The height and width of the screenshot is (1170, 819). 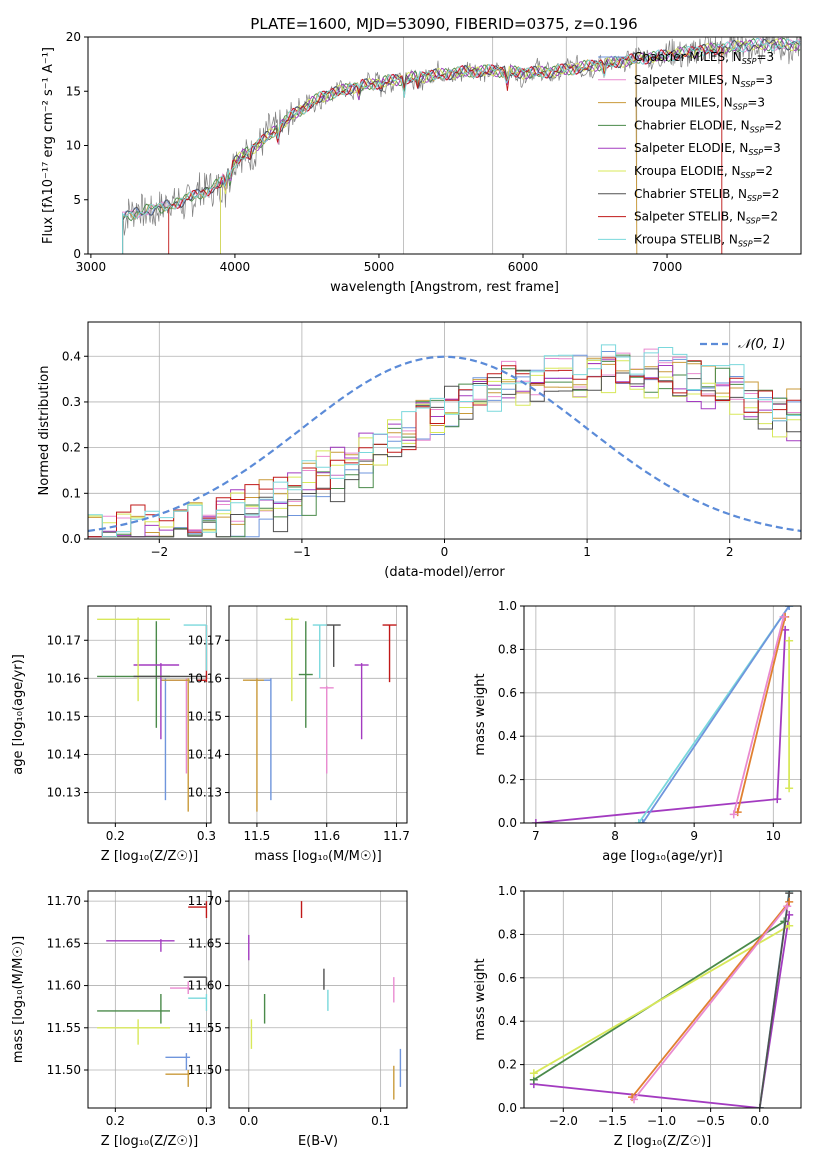 What do you see at coordinates (480, 999) in the screenshot?
I see `y-axis-label: mass weight` at bounding box center [480, 999].